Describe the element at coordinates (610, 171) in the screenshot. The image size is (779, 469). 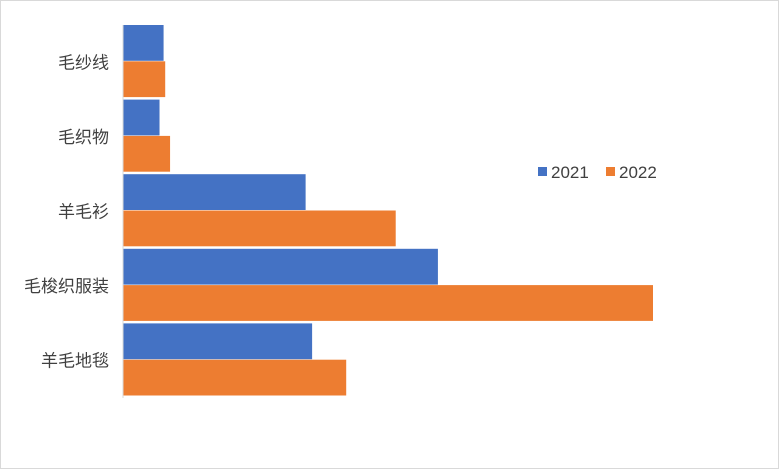
I see `legend-swatch-2022` at that location.